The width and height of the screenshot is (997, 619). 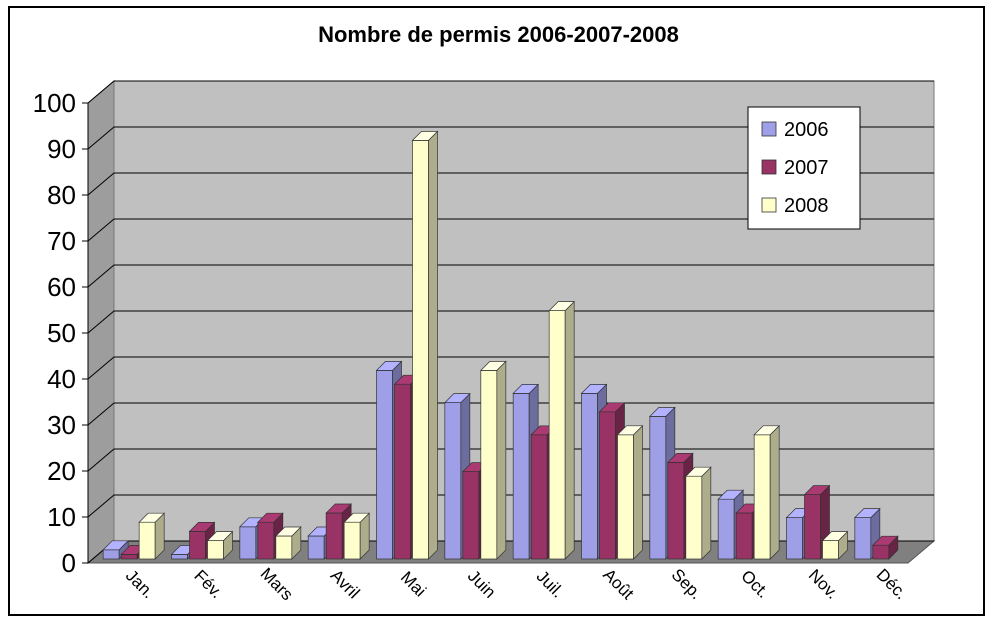 I want to click on y-tick-label: 50, so click(x=61, y=333).